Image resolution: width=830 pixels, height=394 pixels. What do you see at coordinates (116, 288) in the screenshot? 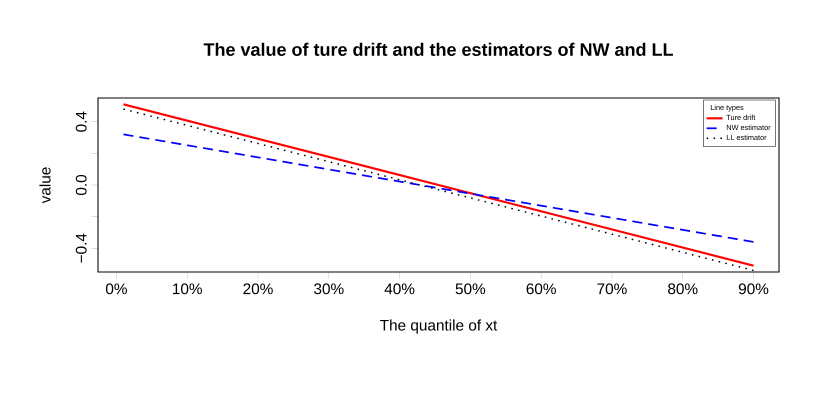
I see `x-tick-label: 0%` at bounding box center [116, 288].